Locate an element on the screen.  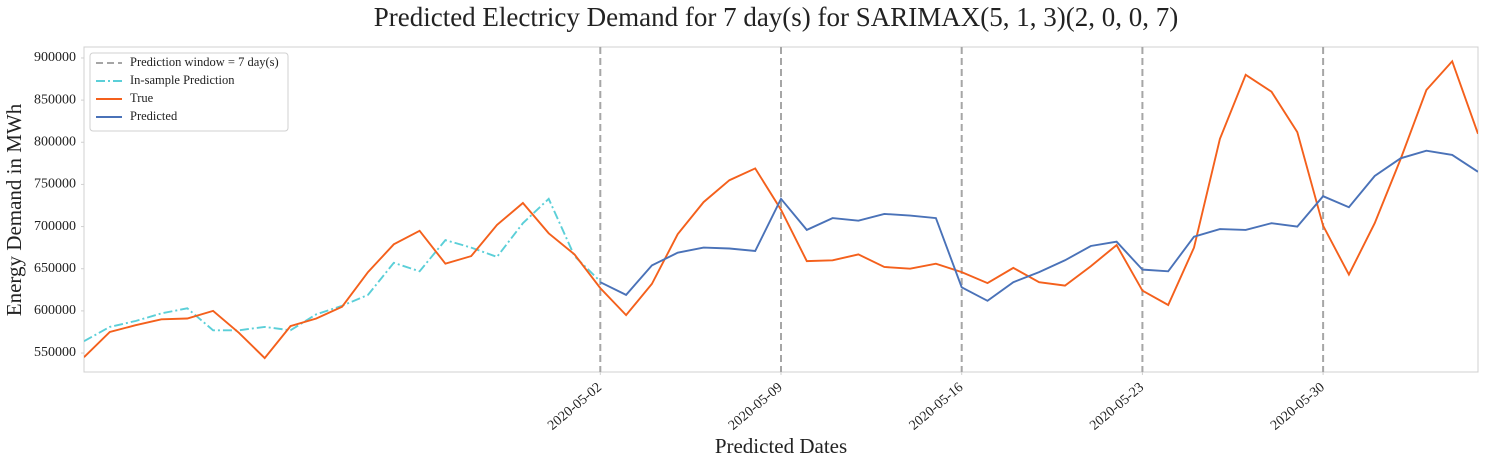
legend-box is located at coordinates (189, 92).